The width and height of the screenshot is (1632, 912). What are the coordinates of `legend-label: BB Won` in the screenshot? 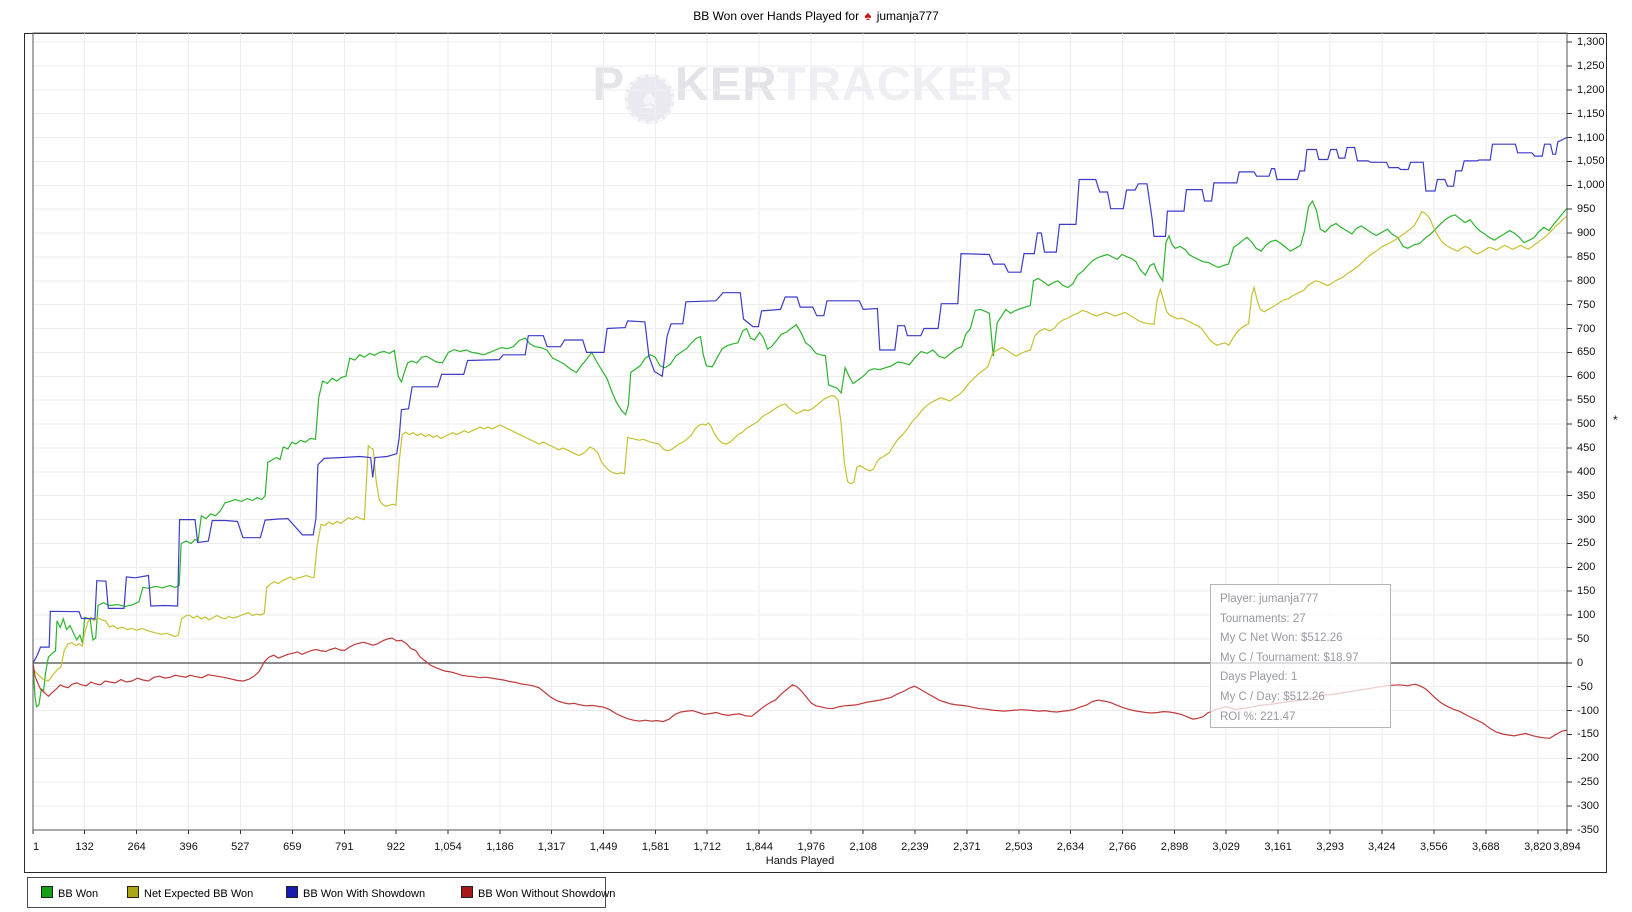 It's located at (78, 894).